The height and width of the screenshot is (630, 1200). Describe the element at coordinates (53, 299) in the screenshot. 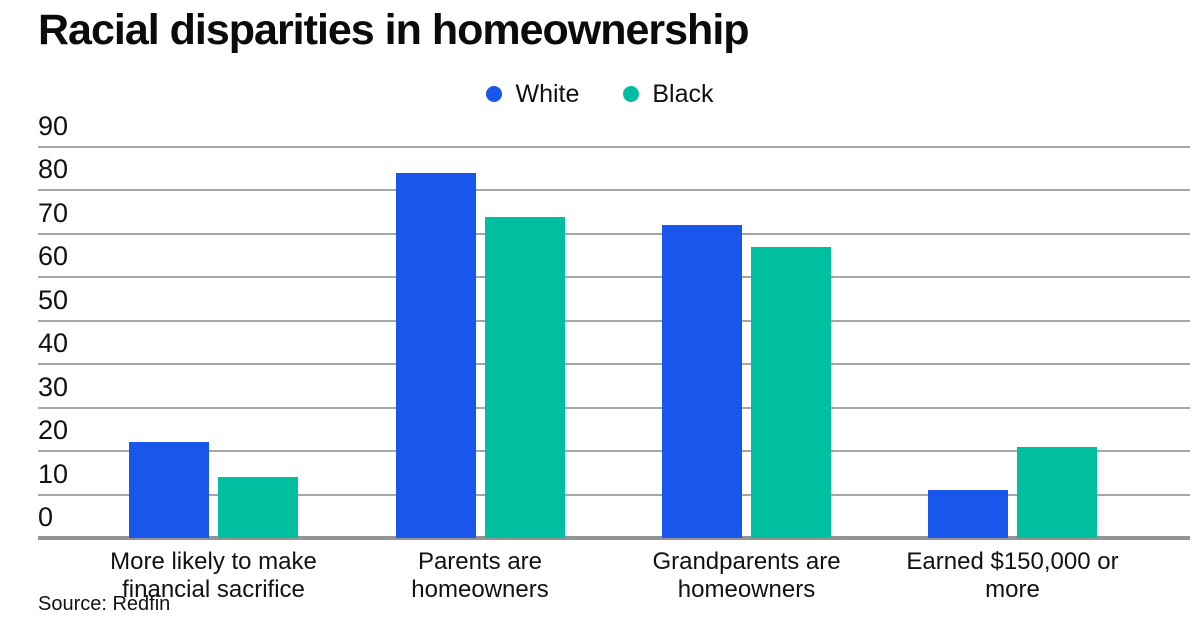

I see `y-tick-label: 50` at that location.